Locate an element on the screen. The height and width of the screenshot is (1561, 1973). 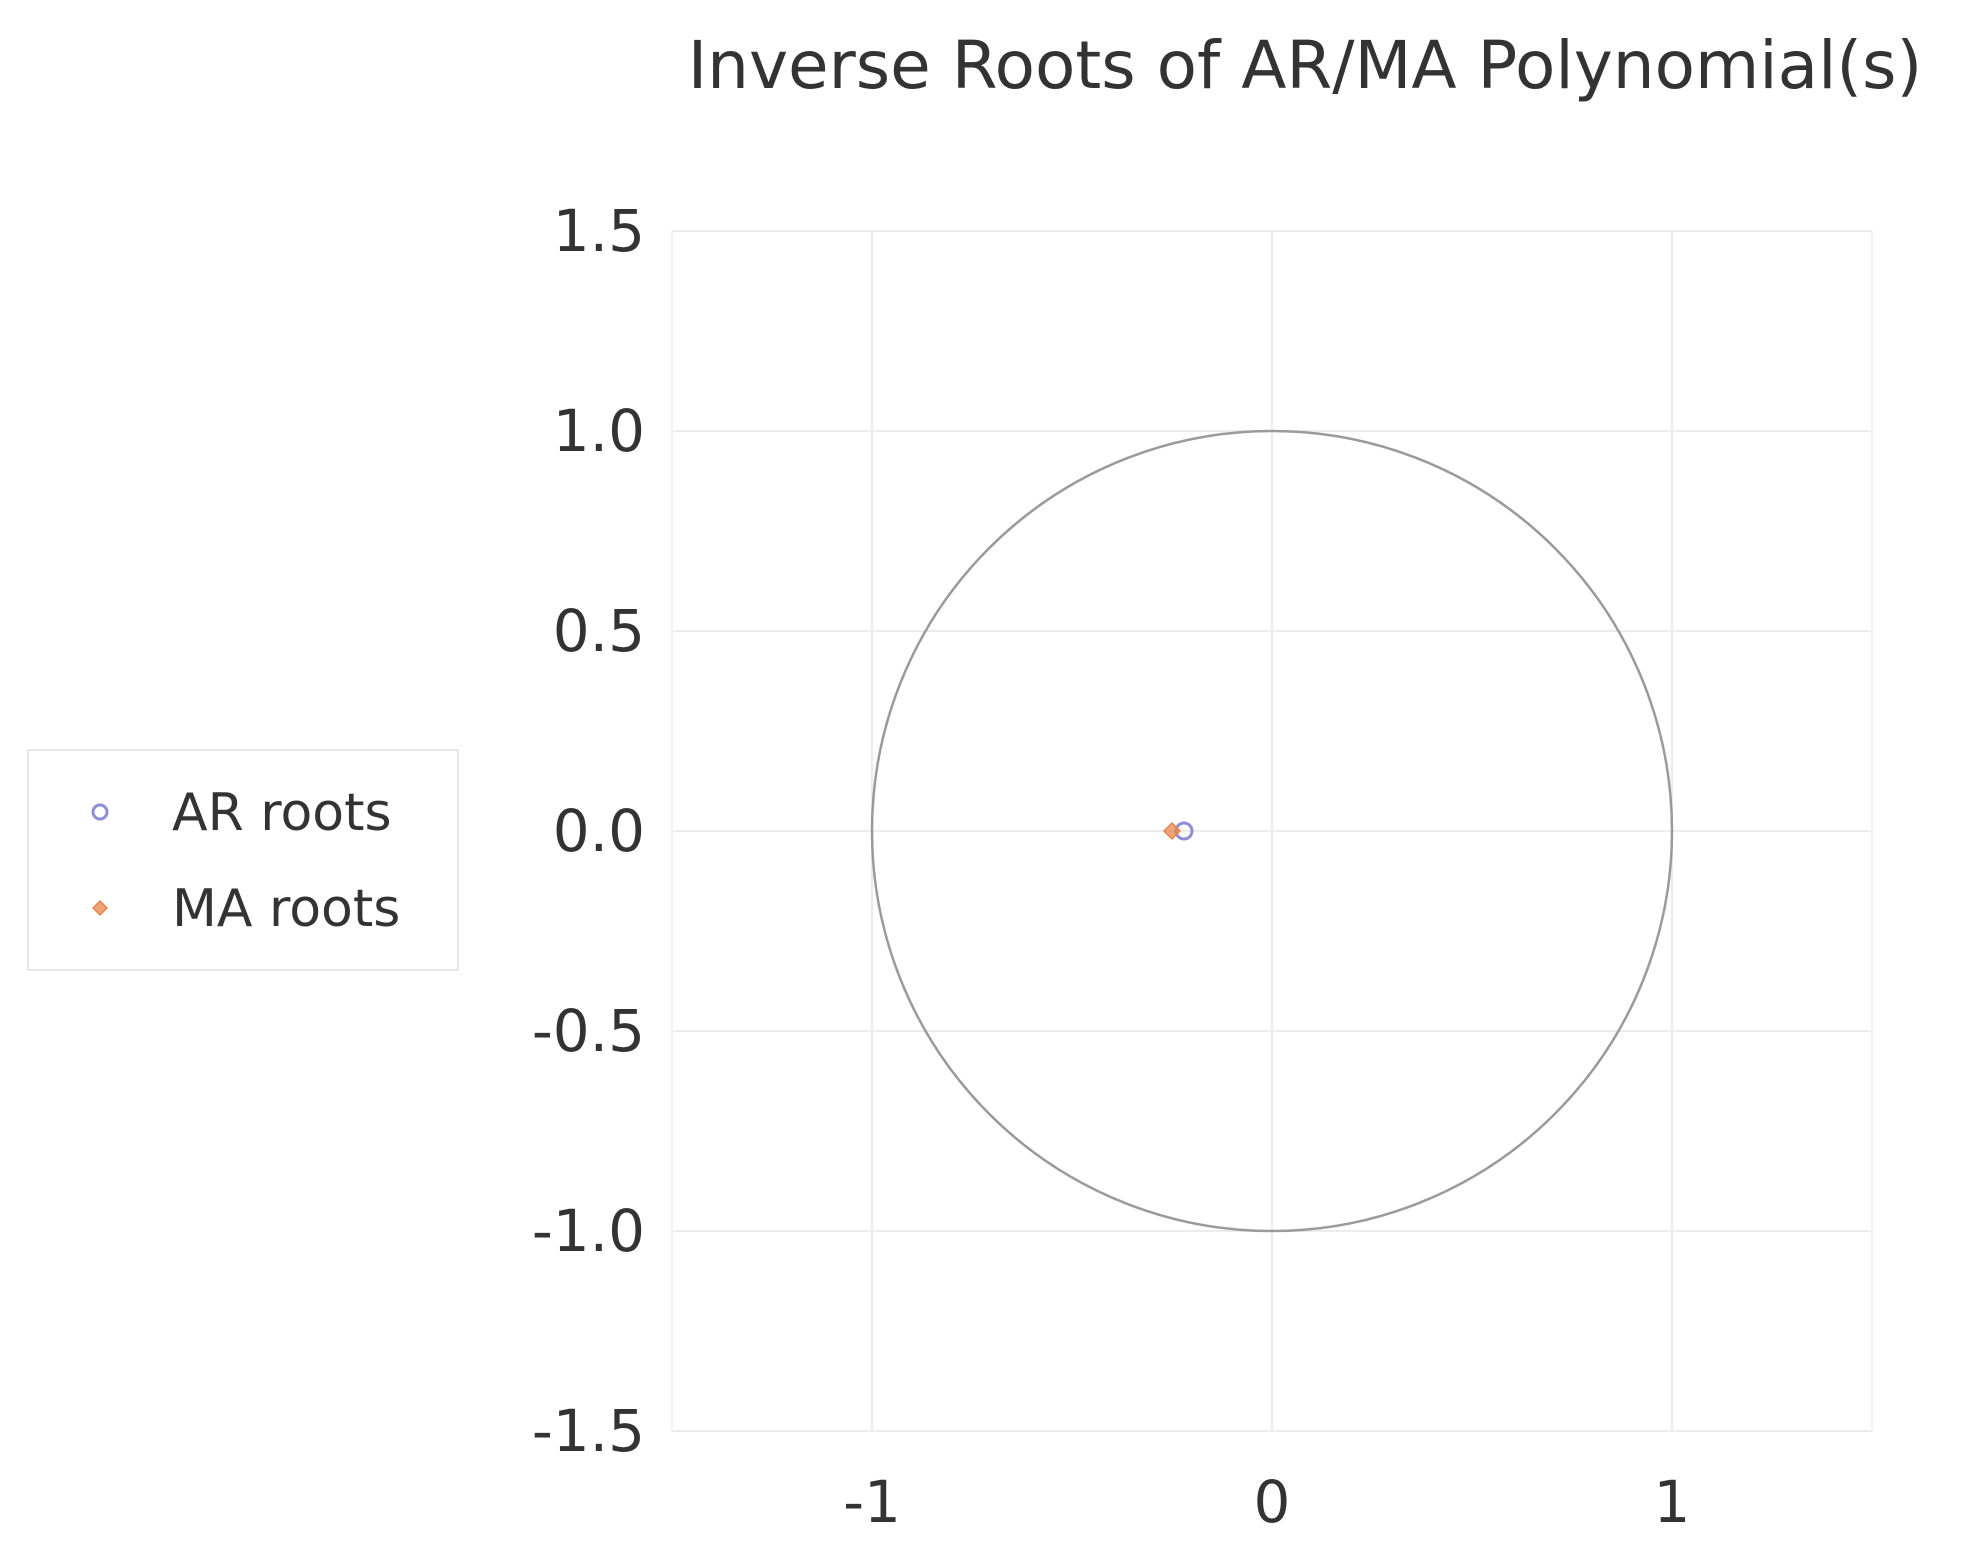
legend-box is located at coordinates (243, 860).